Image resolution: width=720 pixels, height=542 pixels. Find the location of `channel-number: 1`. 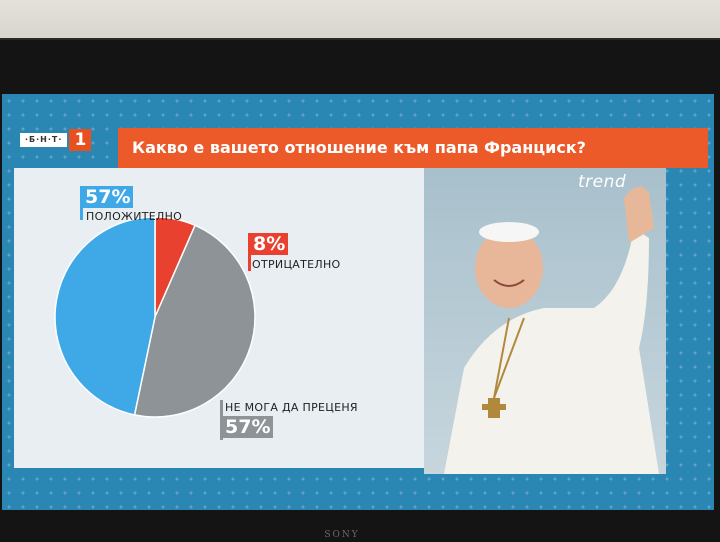

channel-number: 1 is located at coordinates (80, 140).